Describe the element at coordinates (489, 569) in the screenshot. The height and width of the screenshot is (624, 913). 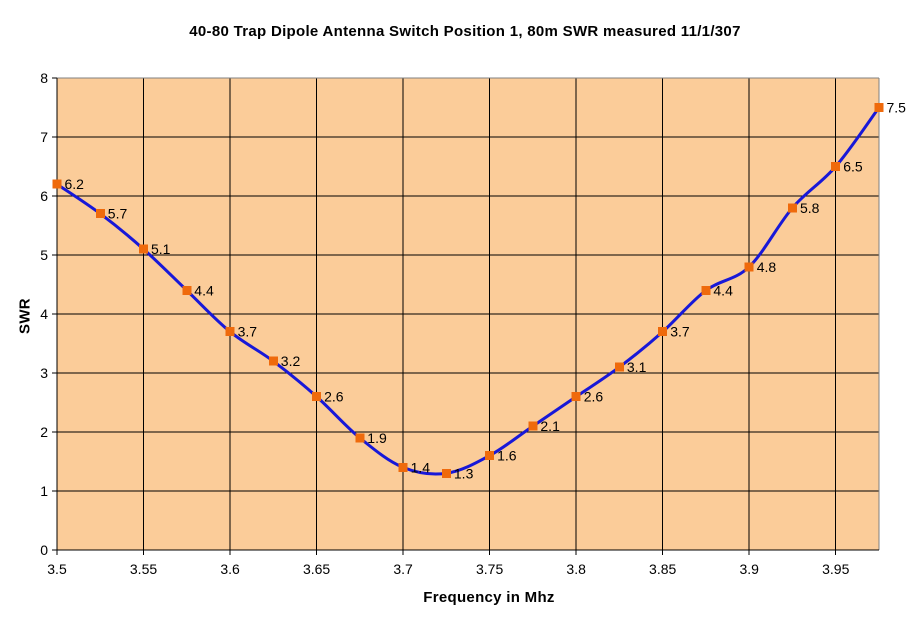
I see `x-tick-label: 3.75` at that location.